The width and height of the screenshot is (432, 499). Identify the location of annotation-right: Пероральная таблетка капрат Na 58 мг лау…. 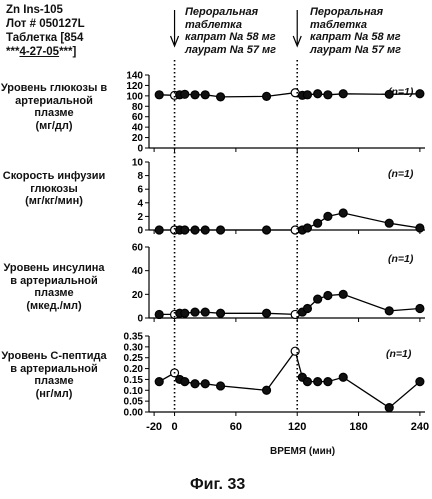
(355, 31).